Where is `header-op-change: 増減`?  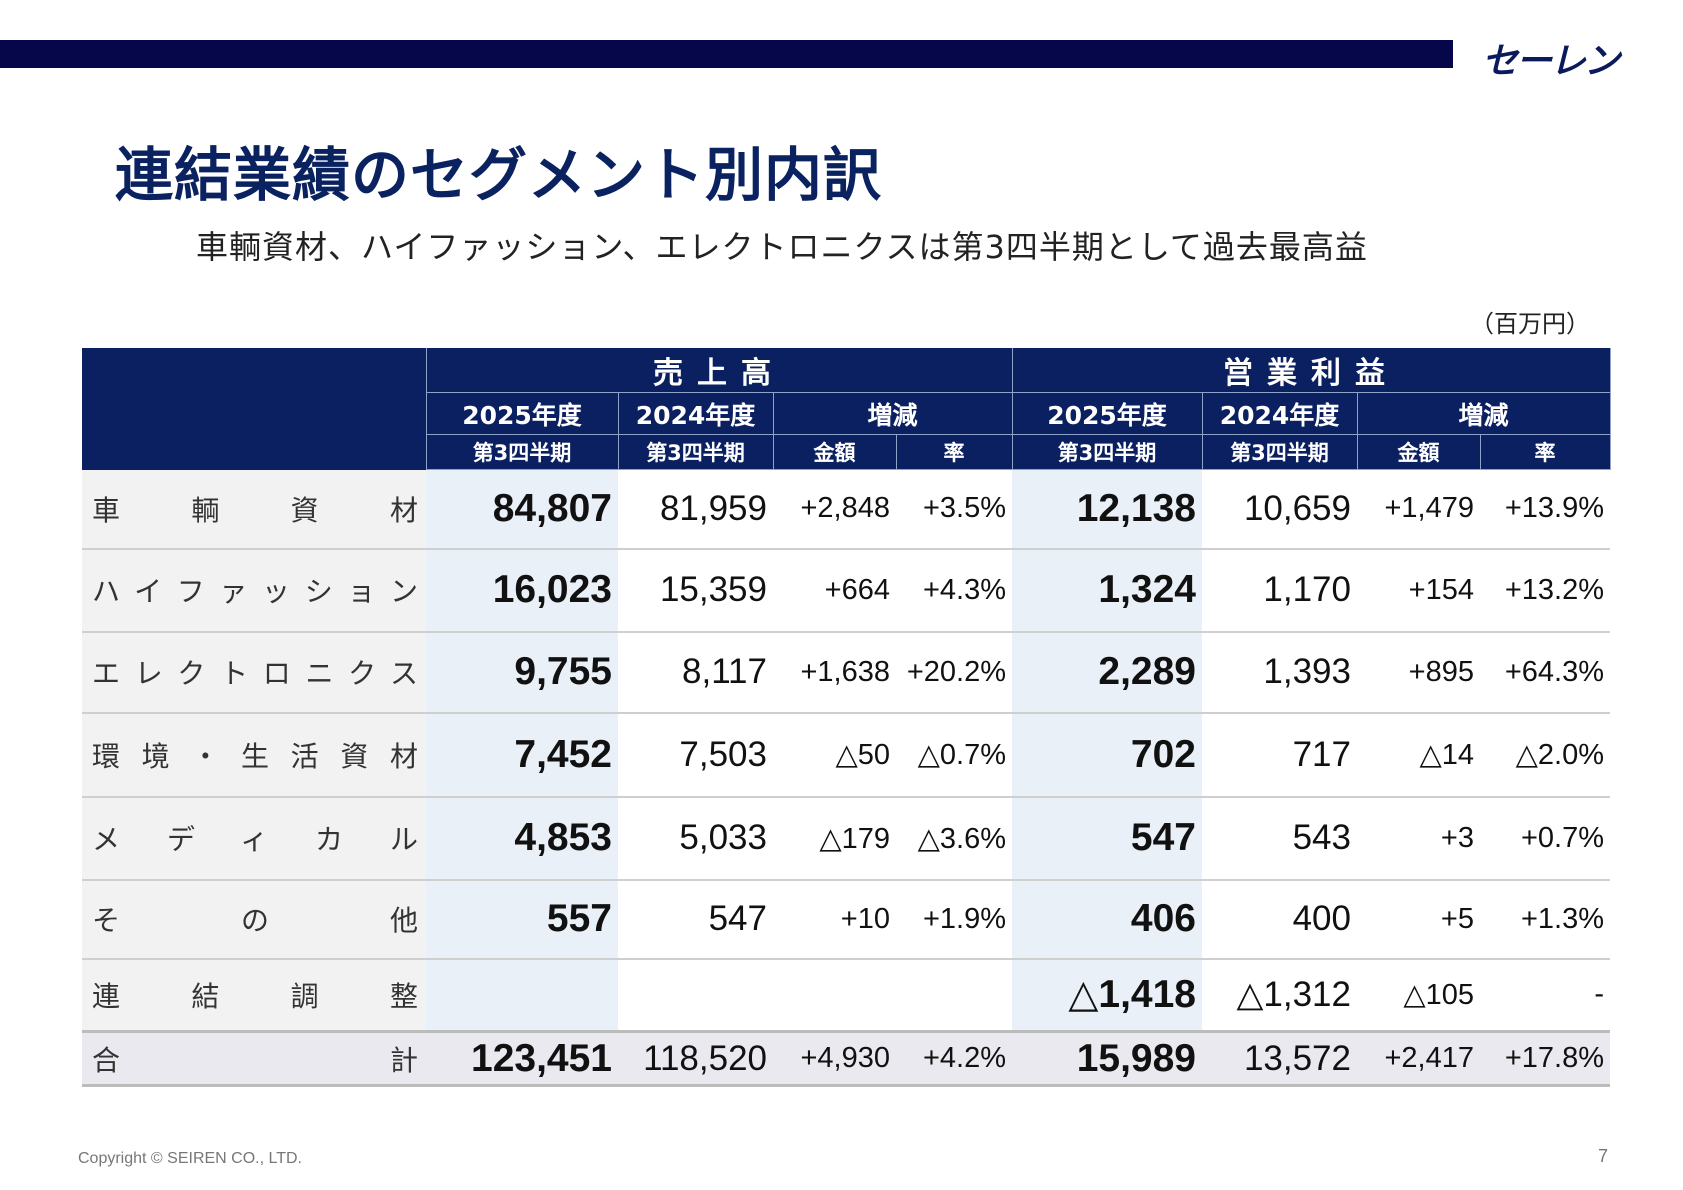
header-op-change: 増減 is located at coordinates (1483, 413).